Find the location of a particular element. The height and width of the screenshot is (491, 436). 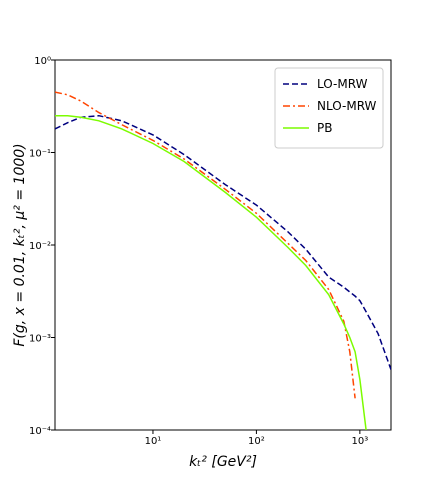

y-tick-label: 10⁰ is located at coordinates (42, 61).